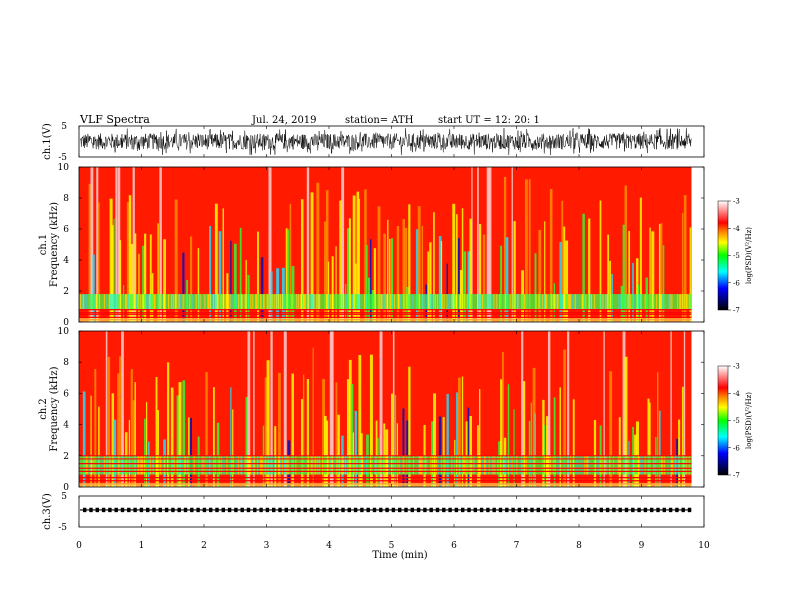  I want to click on y-tick-label: 0, so click(66, 488).